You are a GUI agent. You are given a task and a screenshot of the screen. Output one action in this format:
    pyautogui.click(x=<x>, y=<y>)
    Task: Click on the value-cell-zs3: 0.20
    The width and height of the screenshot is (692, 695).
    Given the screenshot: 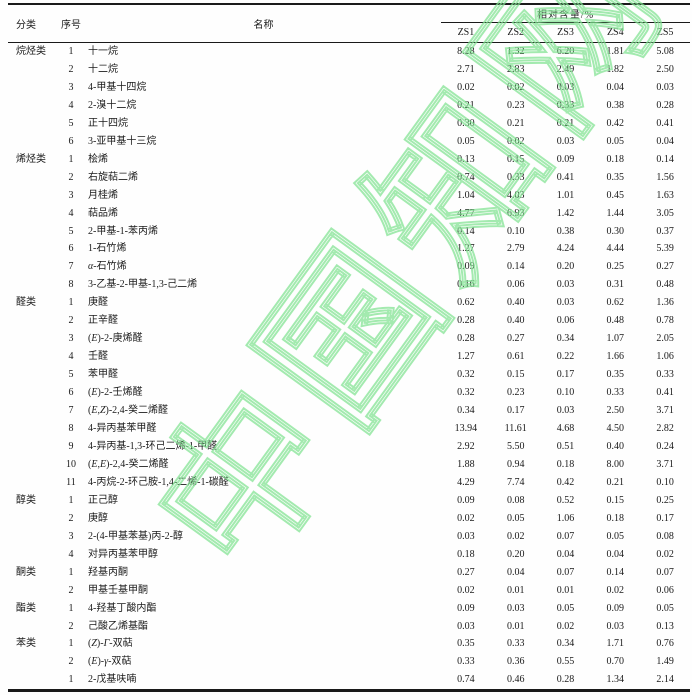 What is the action you would take?
    pyautogui.click(x=565, y=267)
    